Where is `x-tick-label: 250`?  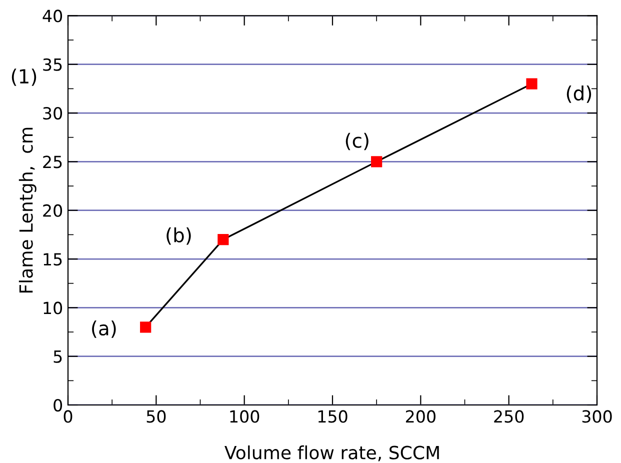 x-tick-label: 250 is located at coordinates (509, 416).